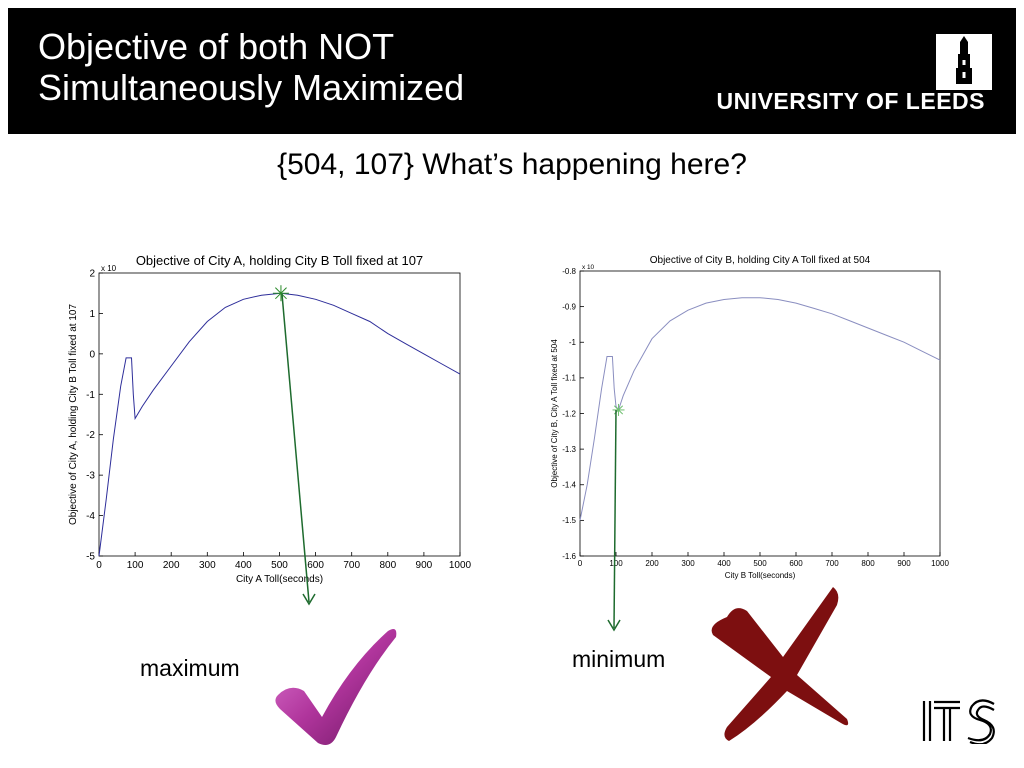  I want to click on arrow-head-maximum, so click(309, 599).